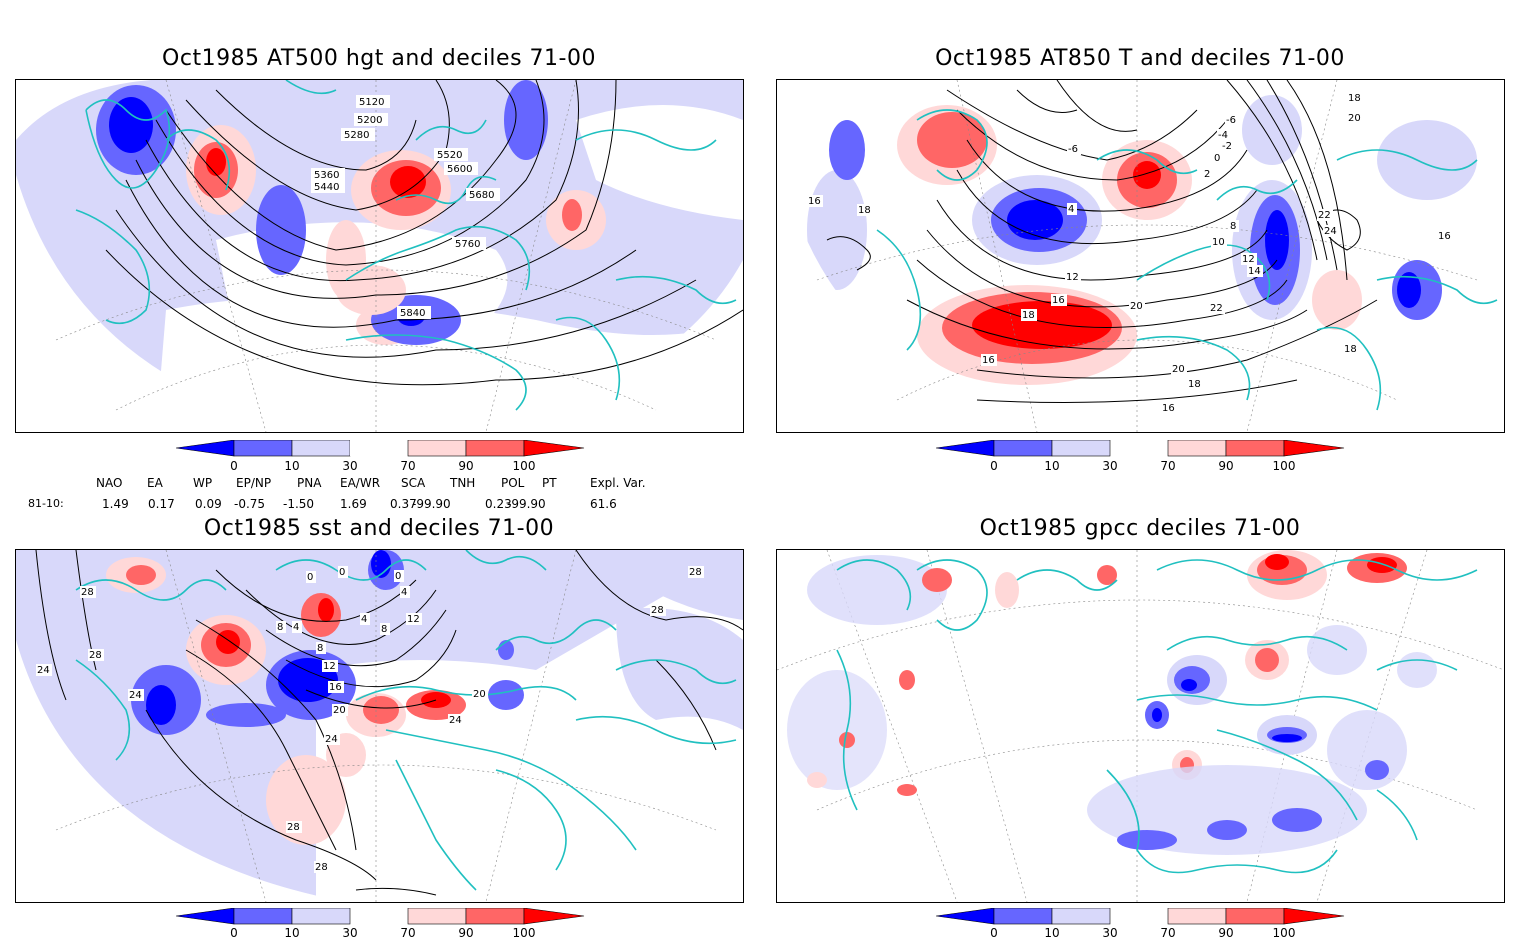  I want to click on contour-label: 2, so click(1207, 174).